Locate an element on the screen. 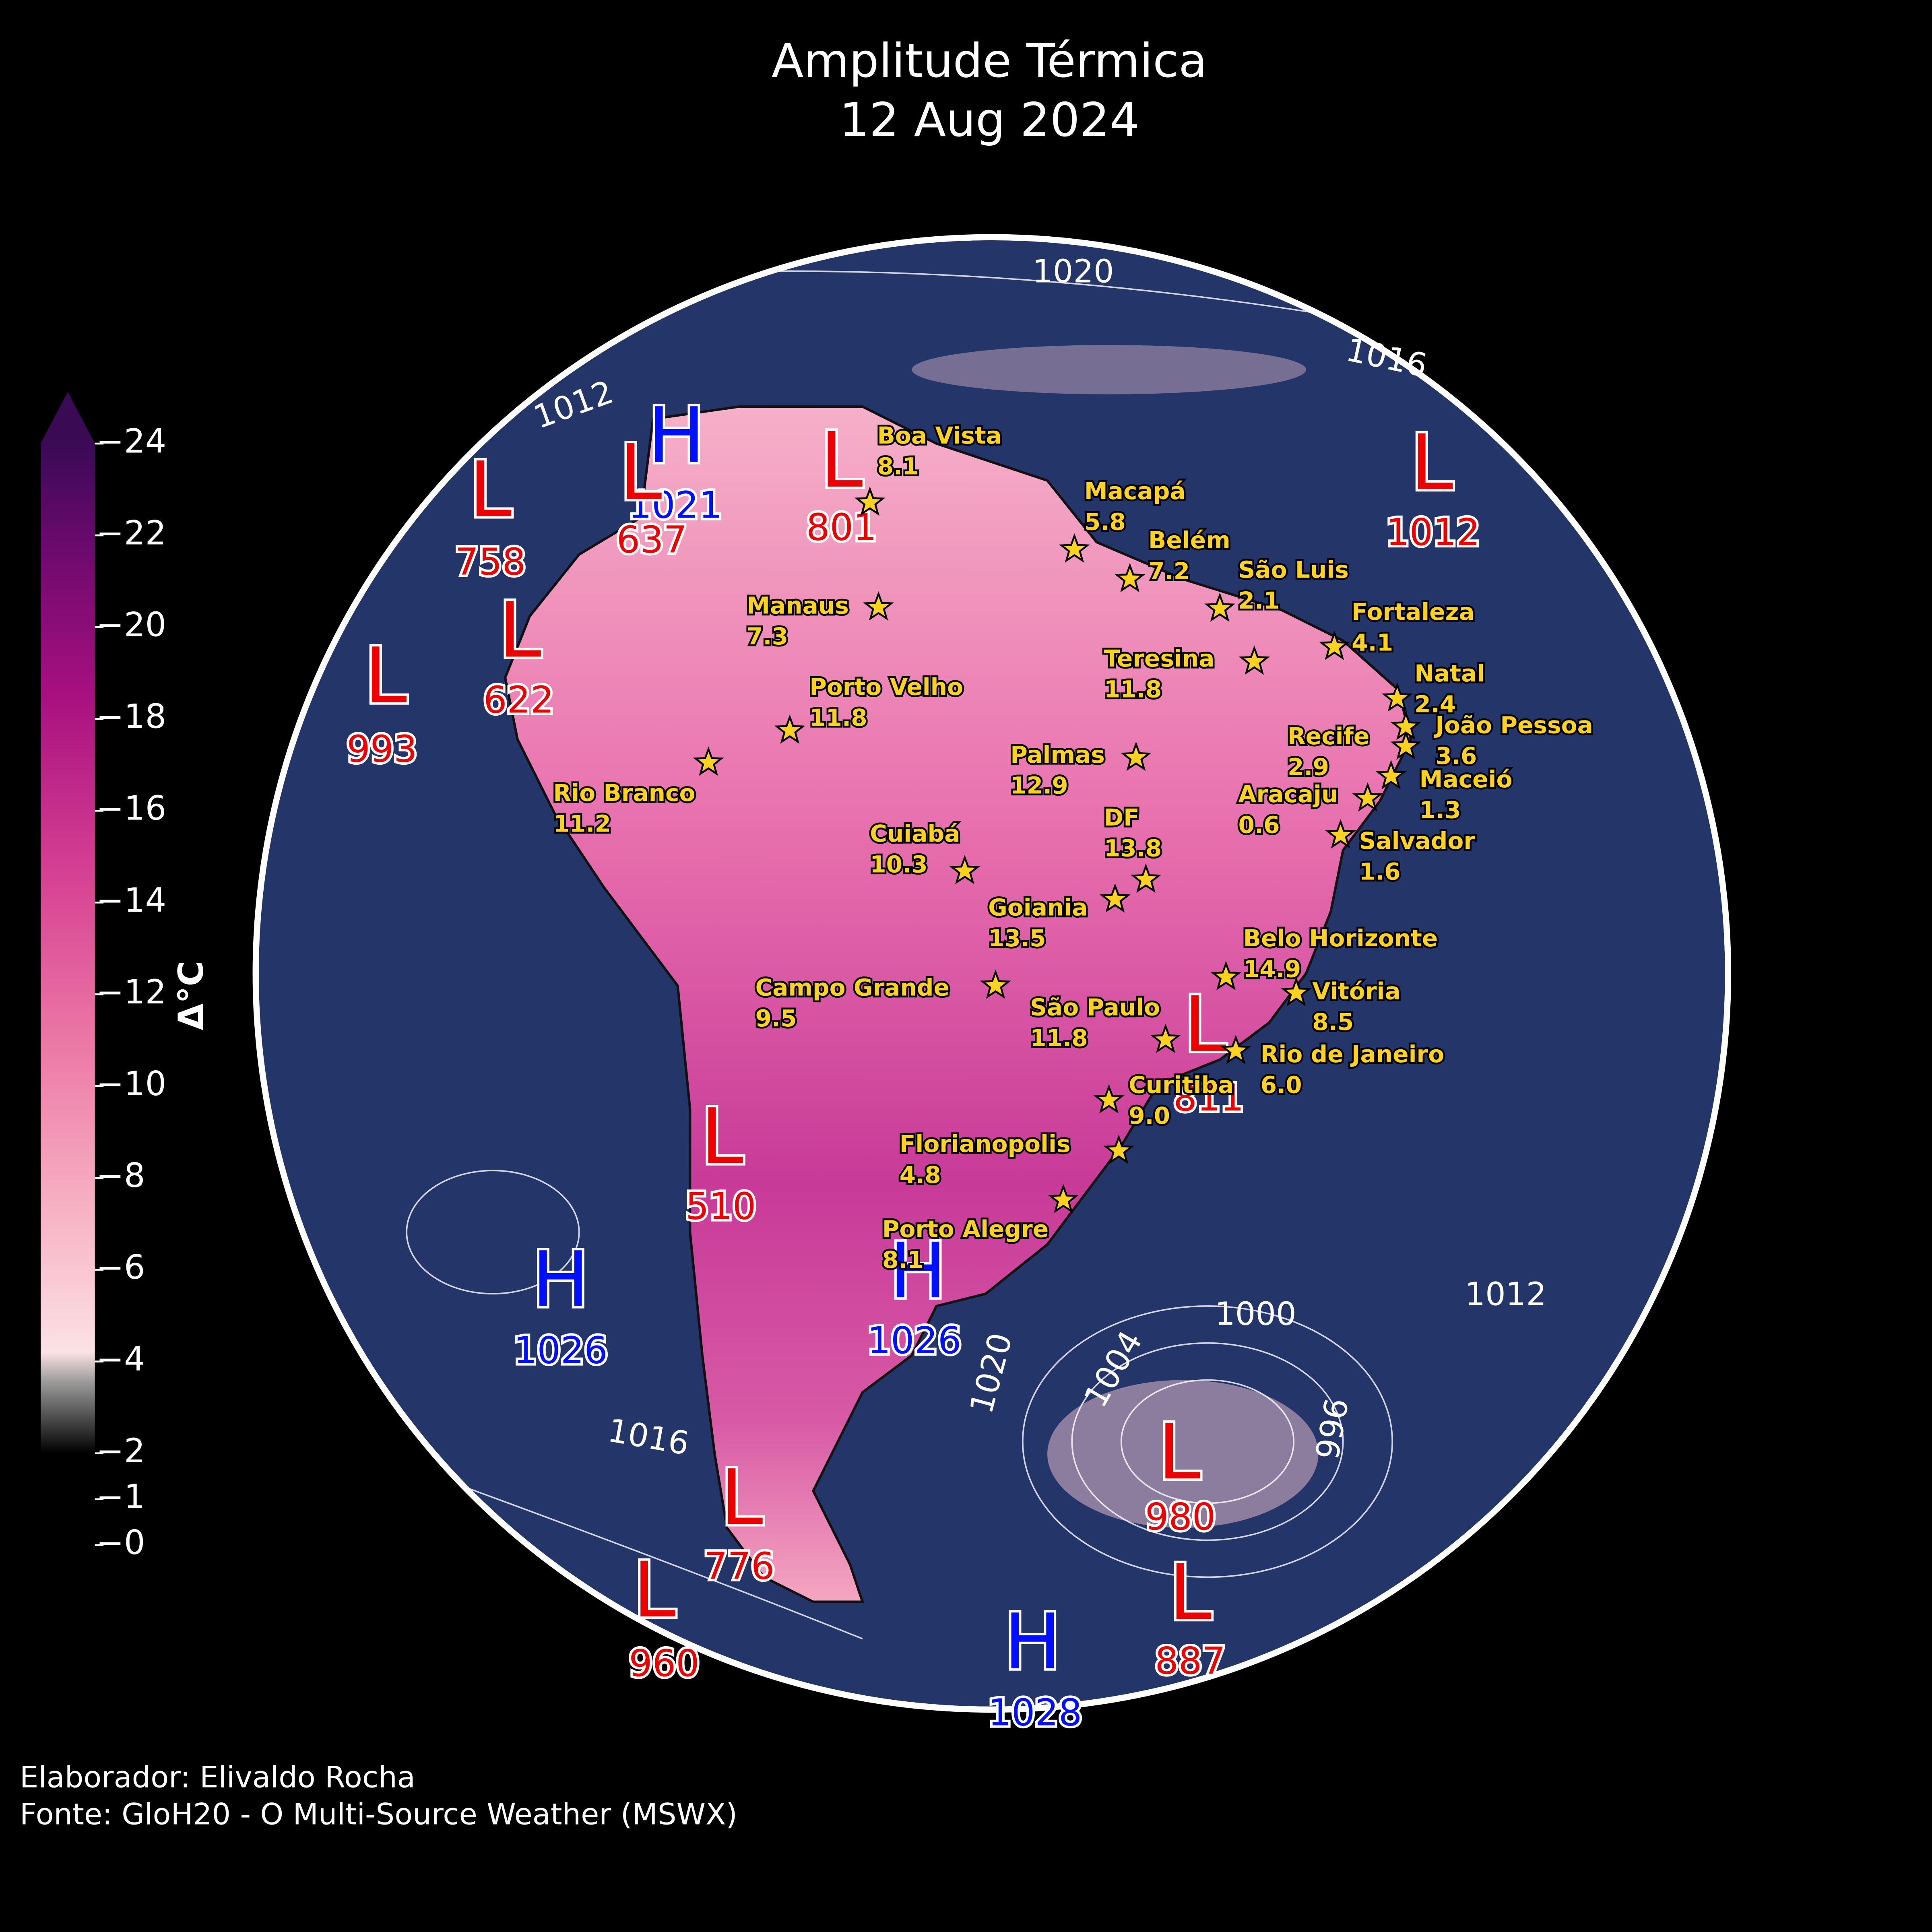  city-value: 13.8 is located at coordinates (1133, 848).